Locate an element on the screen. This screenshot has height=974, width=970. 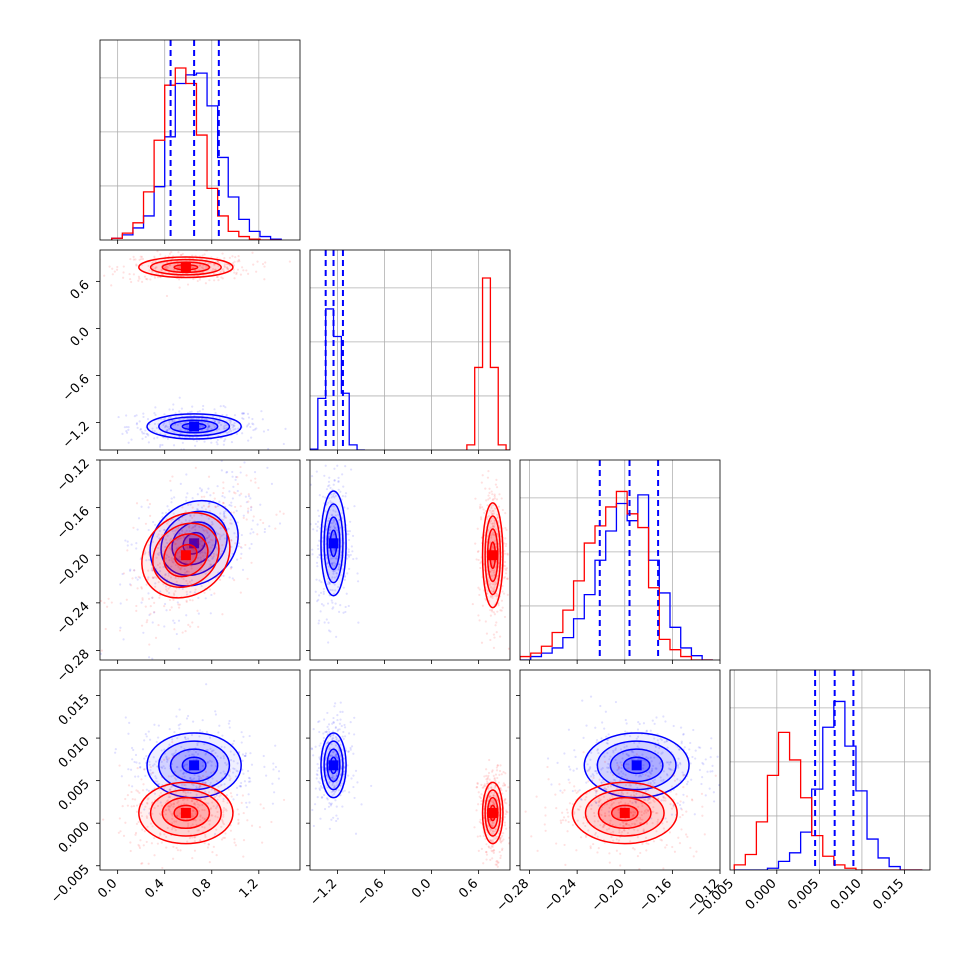
panel-3-0-frame is located at coordinates (200, 770).